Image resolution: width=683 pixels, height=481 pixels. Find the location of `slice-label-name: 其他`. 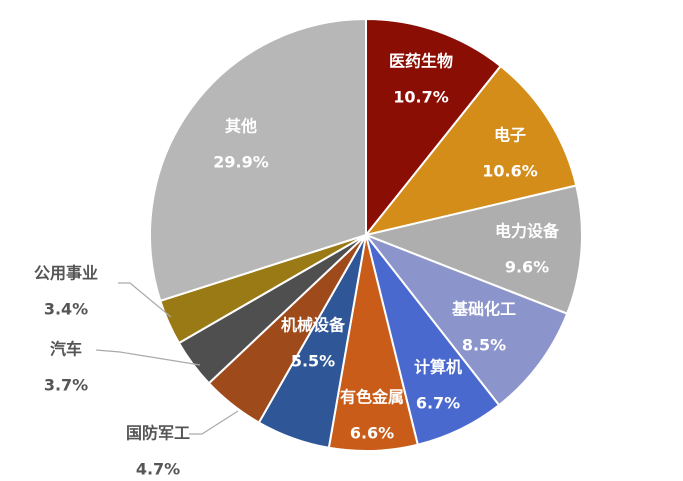

slice-label-name: 其他 is located at coordinates (241, 126).